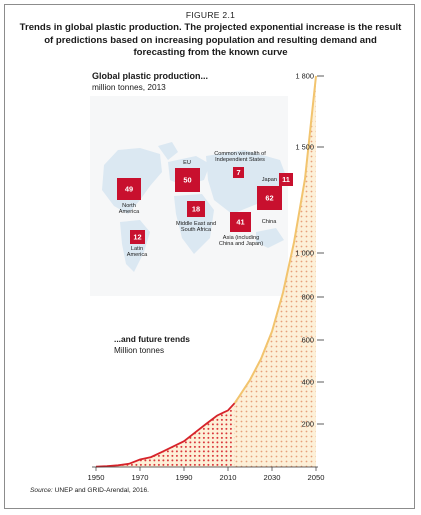 This screenshot has height=515, width=421. I want to click on region-label-line: South Africa, so click(196, 230).